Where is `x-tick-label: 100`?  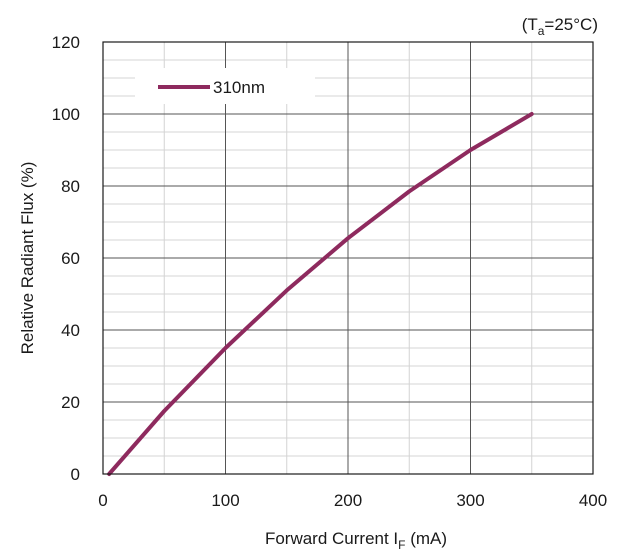
x-tick-label: 100 is located at coordinates (225, 500).